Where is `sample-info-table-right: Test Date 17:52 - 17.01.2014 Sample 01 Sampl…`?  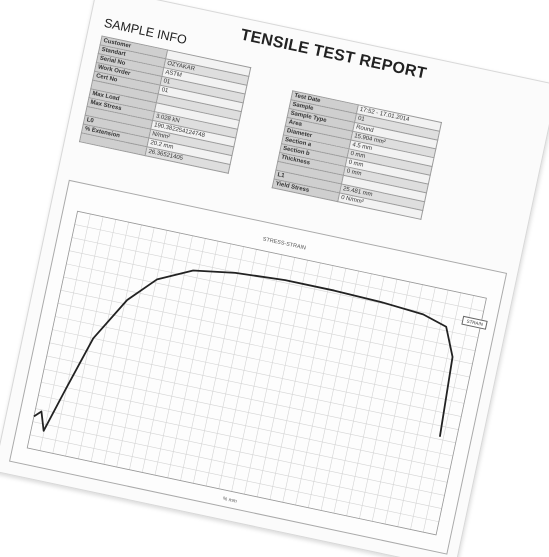 sample-info-table-right: Test Date 17:52 - 17.01.2014 Sample 01 Sampl… is located at coordinates (357, 155).